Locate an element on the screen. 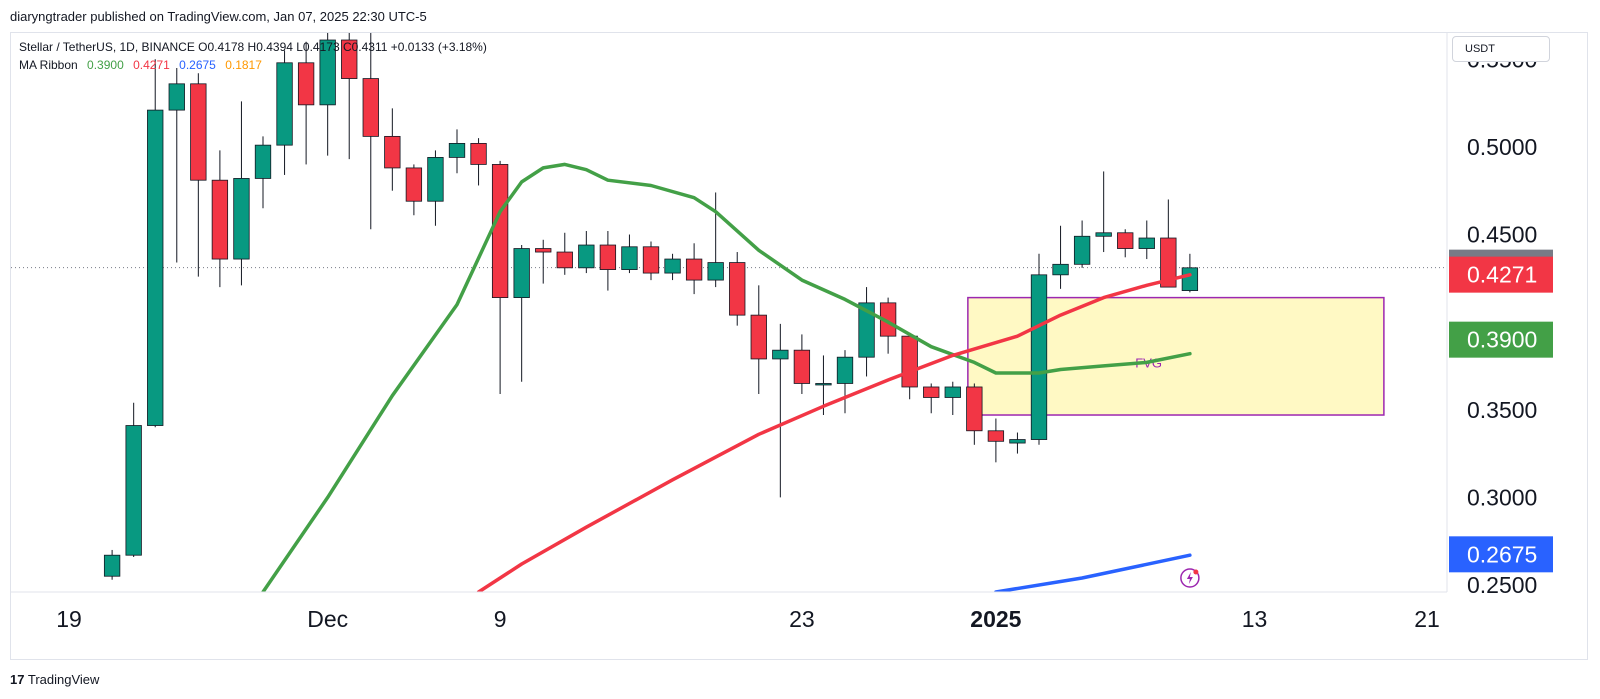  price-label-bg is located at coordinates (1501, 274).